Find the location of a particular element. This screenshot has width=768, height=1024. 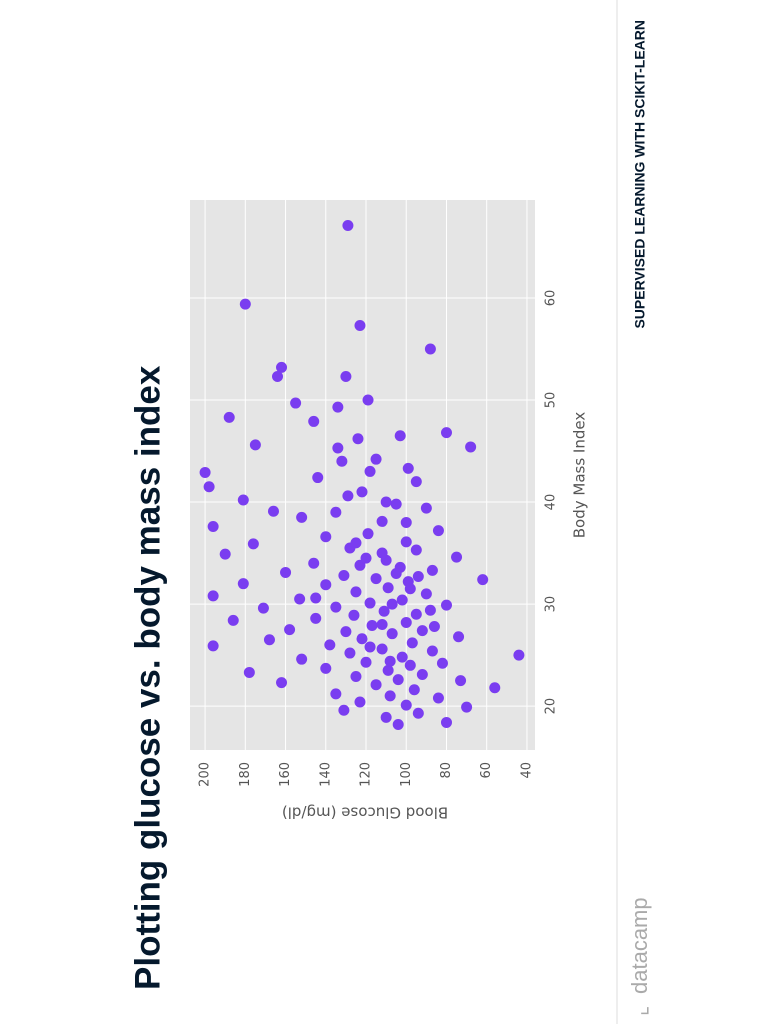

y-tick-label: 200 is located at coordinates (205, 774).